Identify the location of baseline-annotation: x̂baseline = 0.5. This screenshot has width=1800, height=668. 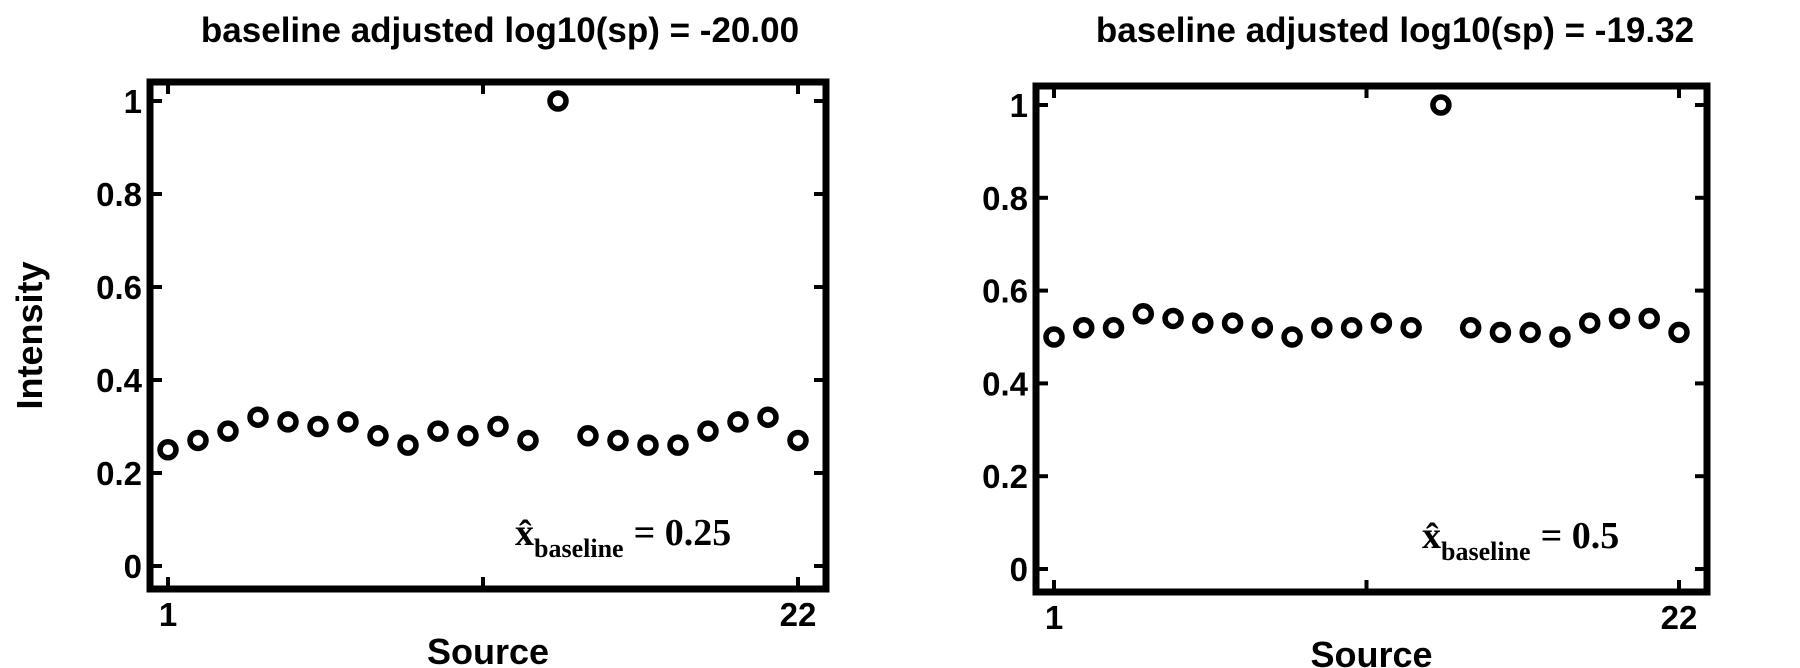
(1520, 540).